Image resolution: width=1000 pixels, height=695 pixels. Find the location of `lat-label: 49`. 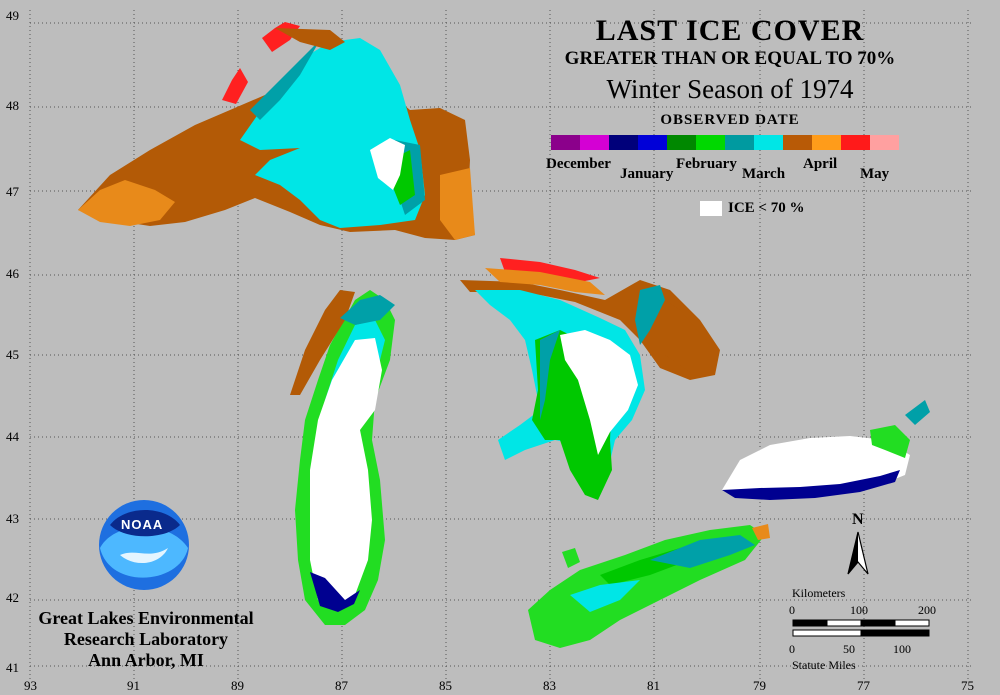

lat-label: 49 is located at coordinates (12, 15).